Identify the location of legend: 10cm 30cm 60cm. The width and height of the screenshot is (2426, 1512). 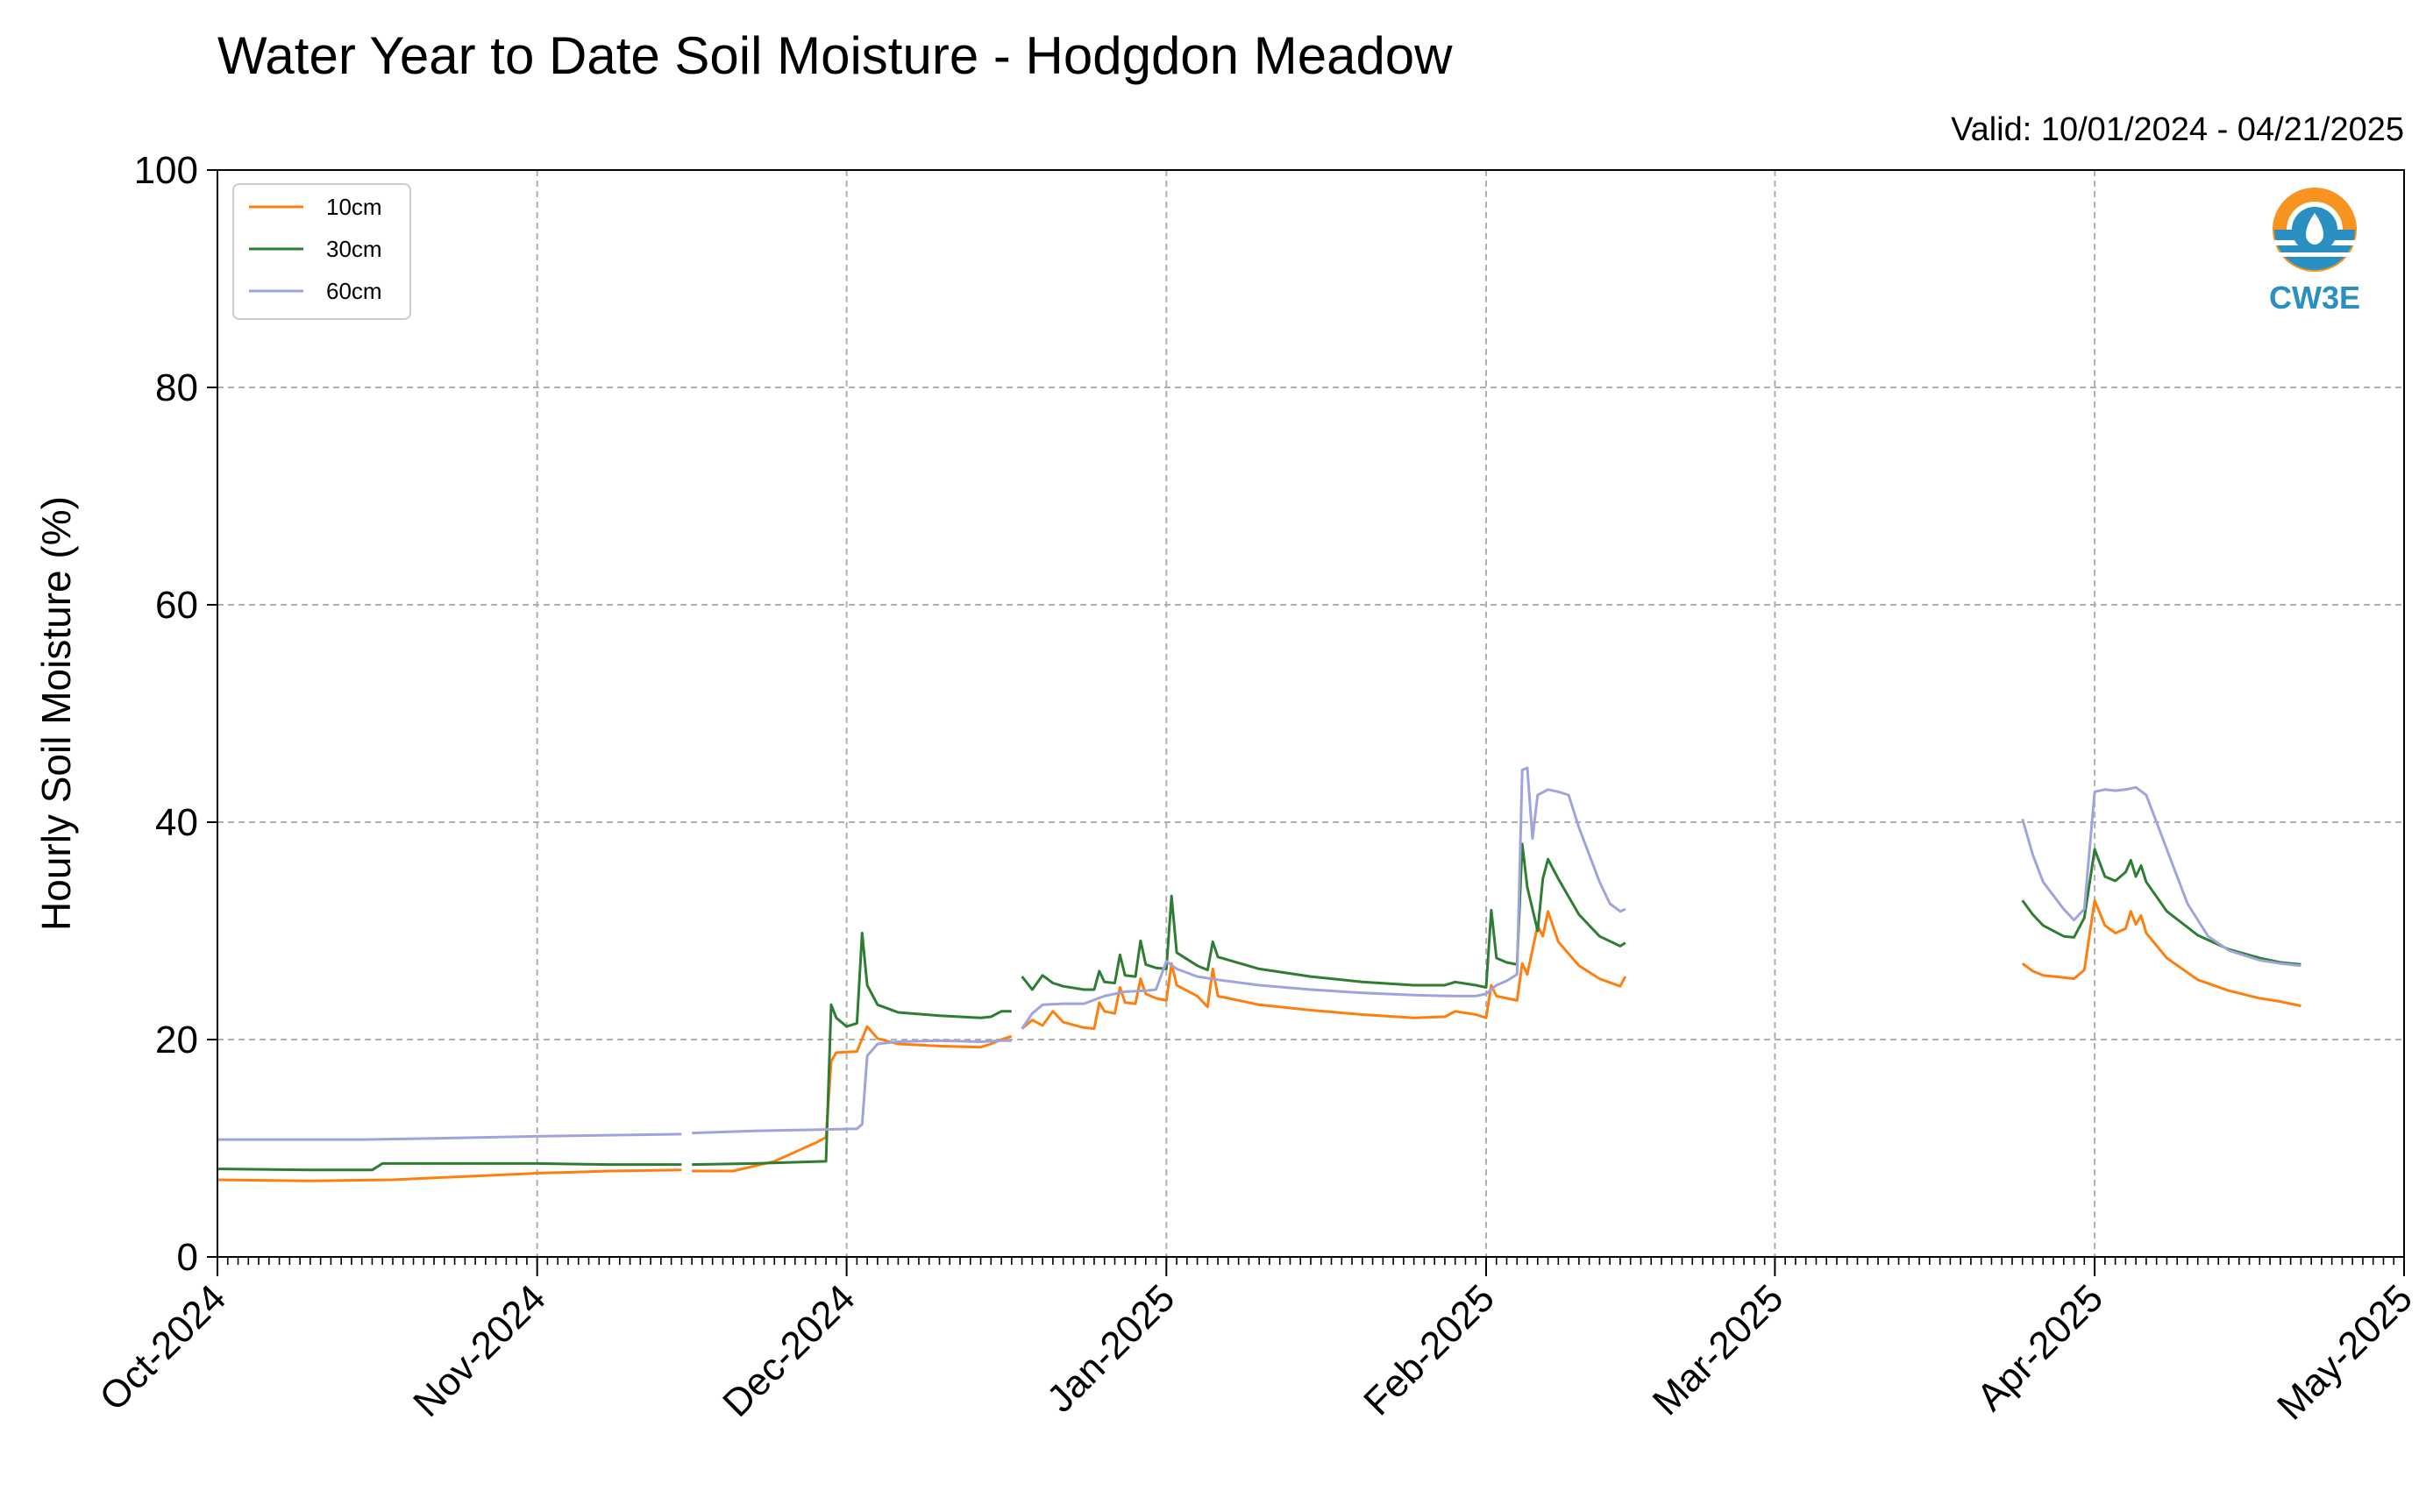
(321, 251).